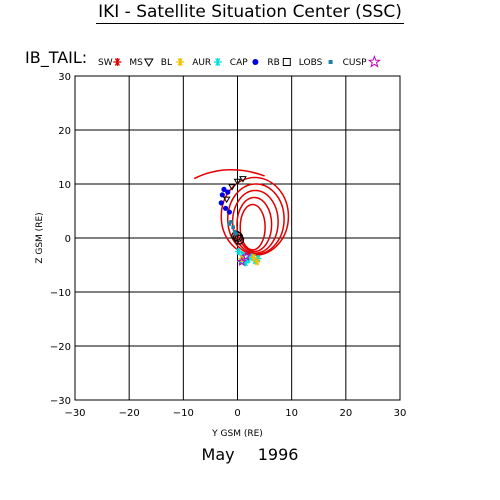  I want to click on y-tick-label: 0, so click(68, 239).